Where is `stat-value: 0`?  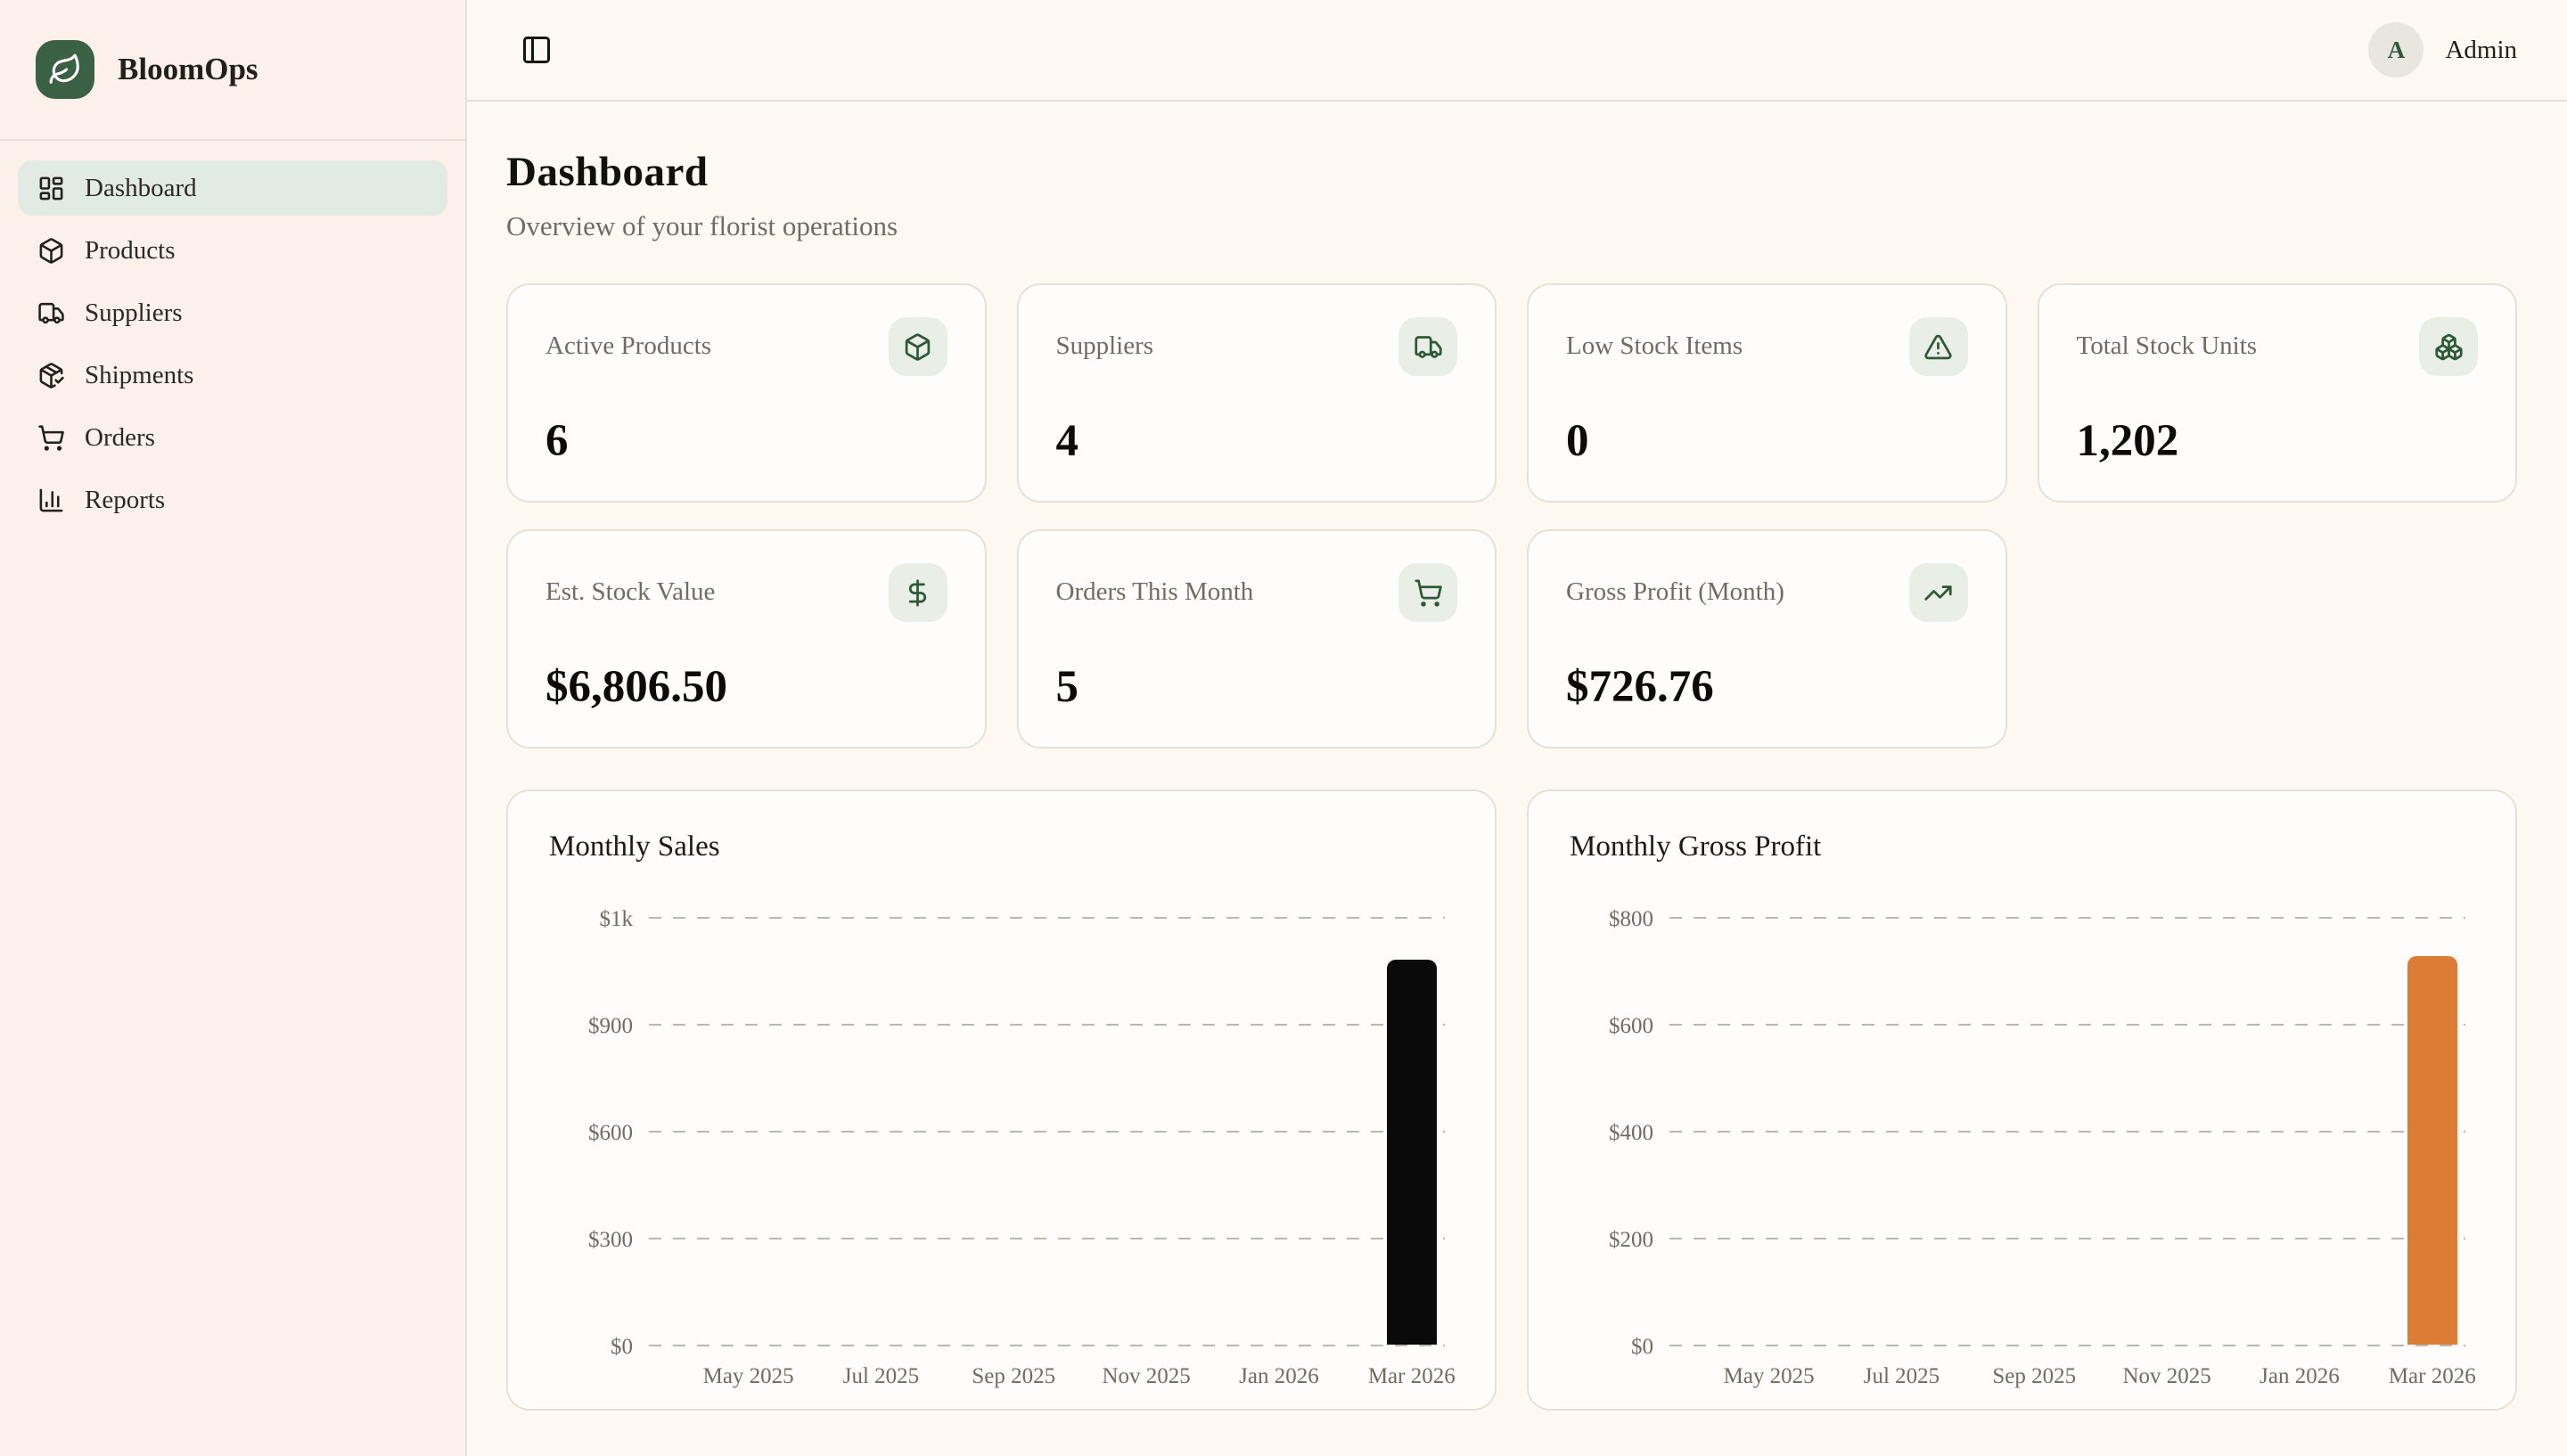 stat-value: 0 is located at coordinates (1578, 441).